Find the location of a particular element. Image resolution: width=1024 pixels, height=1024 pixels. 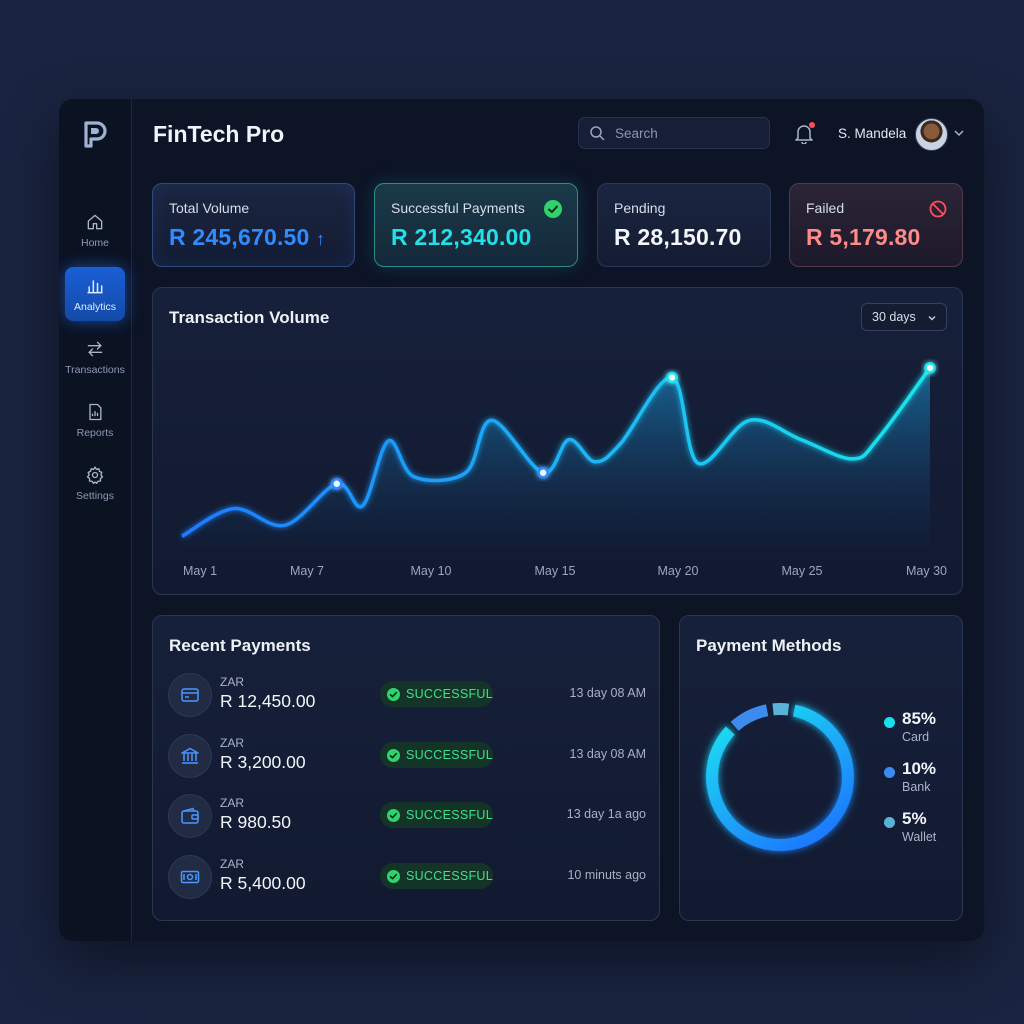

bank-icon is located at coordinates (190, 755).